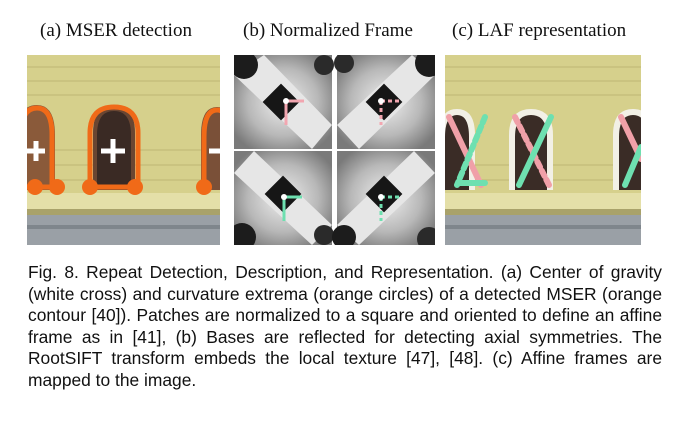  I want to click on mser-detection-image, so click(123, 150).